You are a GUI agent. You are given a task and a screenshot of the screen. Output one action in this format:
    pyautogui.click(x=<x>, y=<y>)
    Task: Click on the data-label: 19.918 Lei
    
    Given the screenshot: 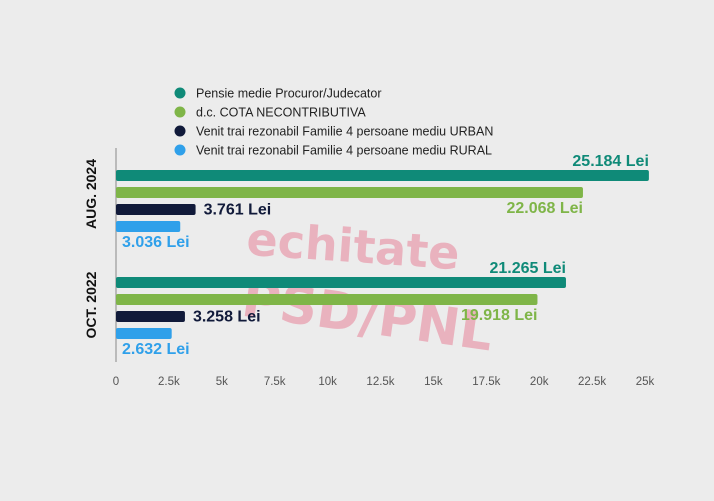 What is the action you would take?
    pyautogui.click(x=499, y=315)
    